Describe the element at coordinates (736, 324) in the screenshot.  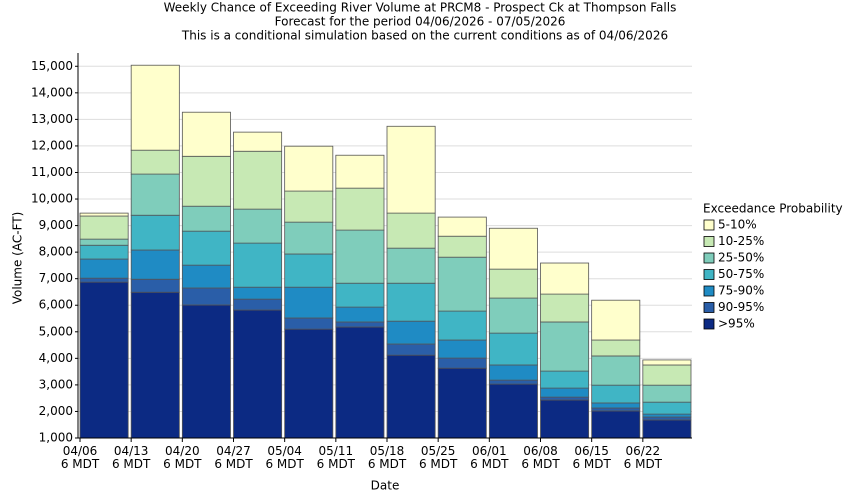
I see `legend-label: >95%` at that location.